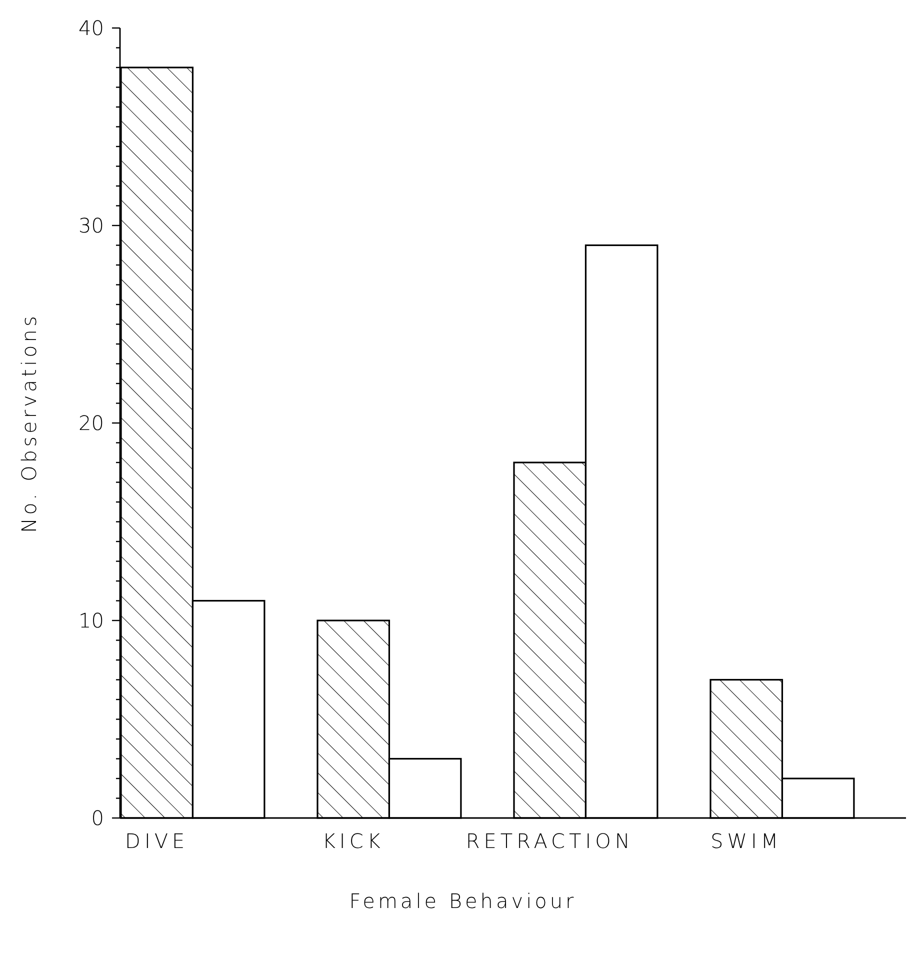  I want to click on y-tick-label: 0, so click(97, 818).